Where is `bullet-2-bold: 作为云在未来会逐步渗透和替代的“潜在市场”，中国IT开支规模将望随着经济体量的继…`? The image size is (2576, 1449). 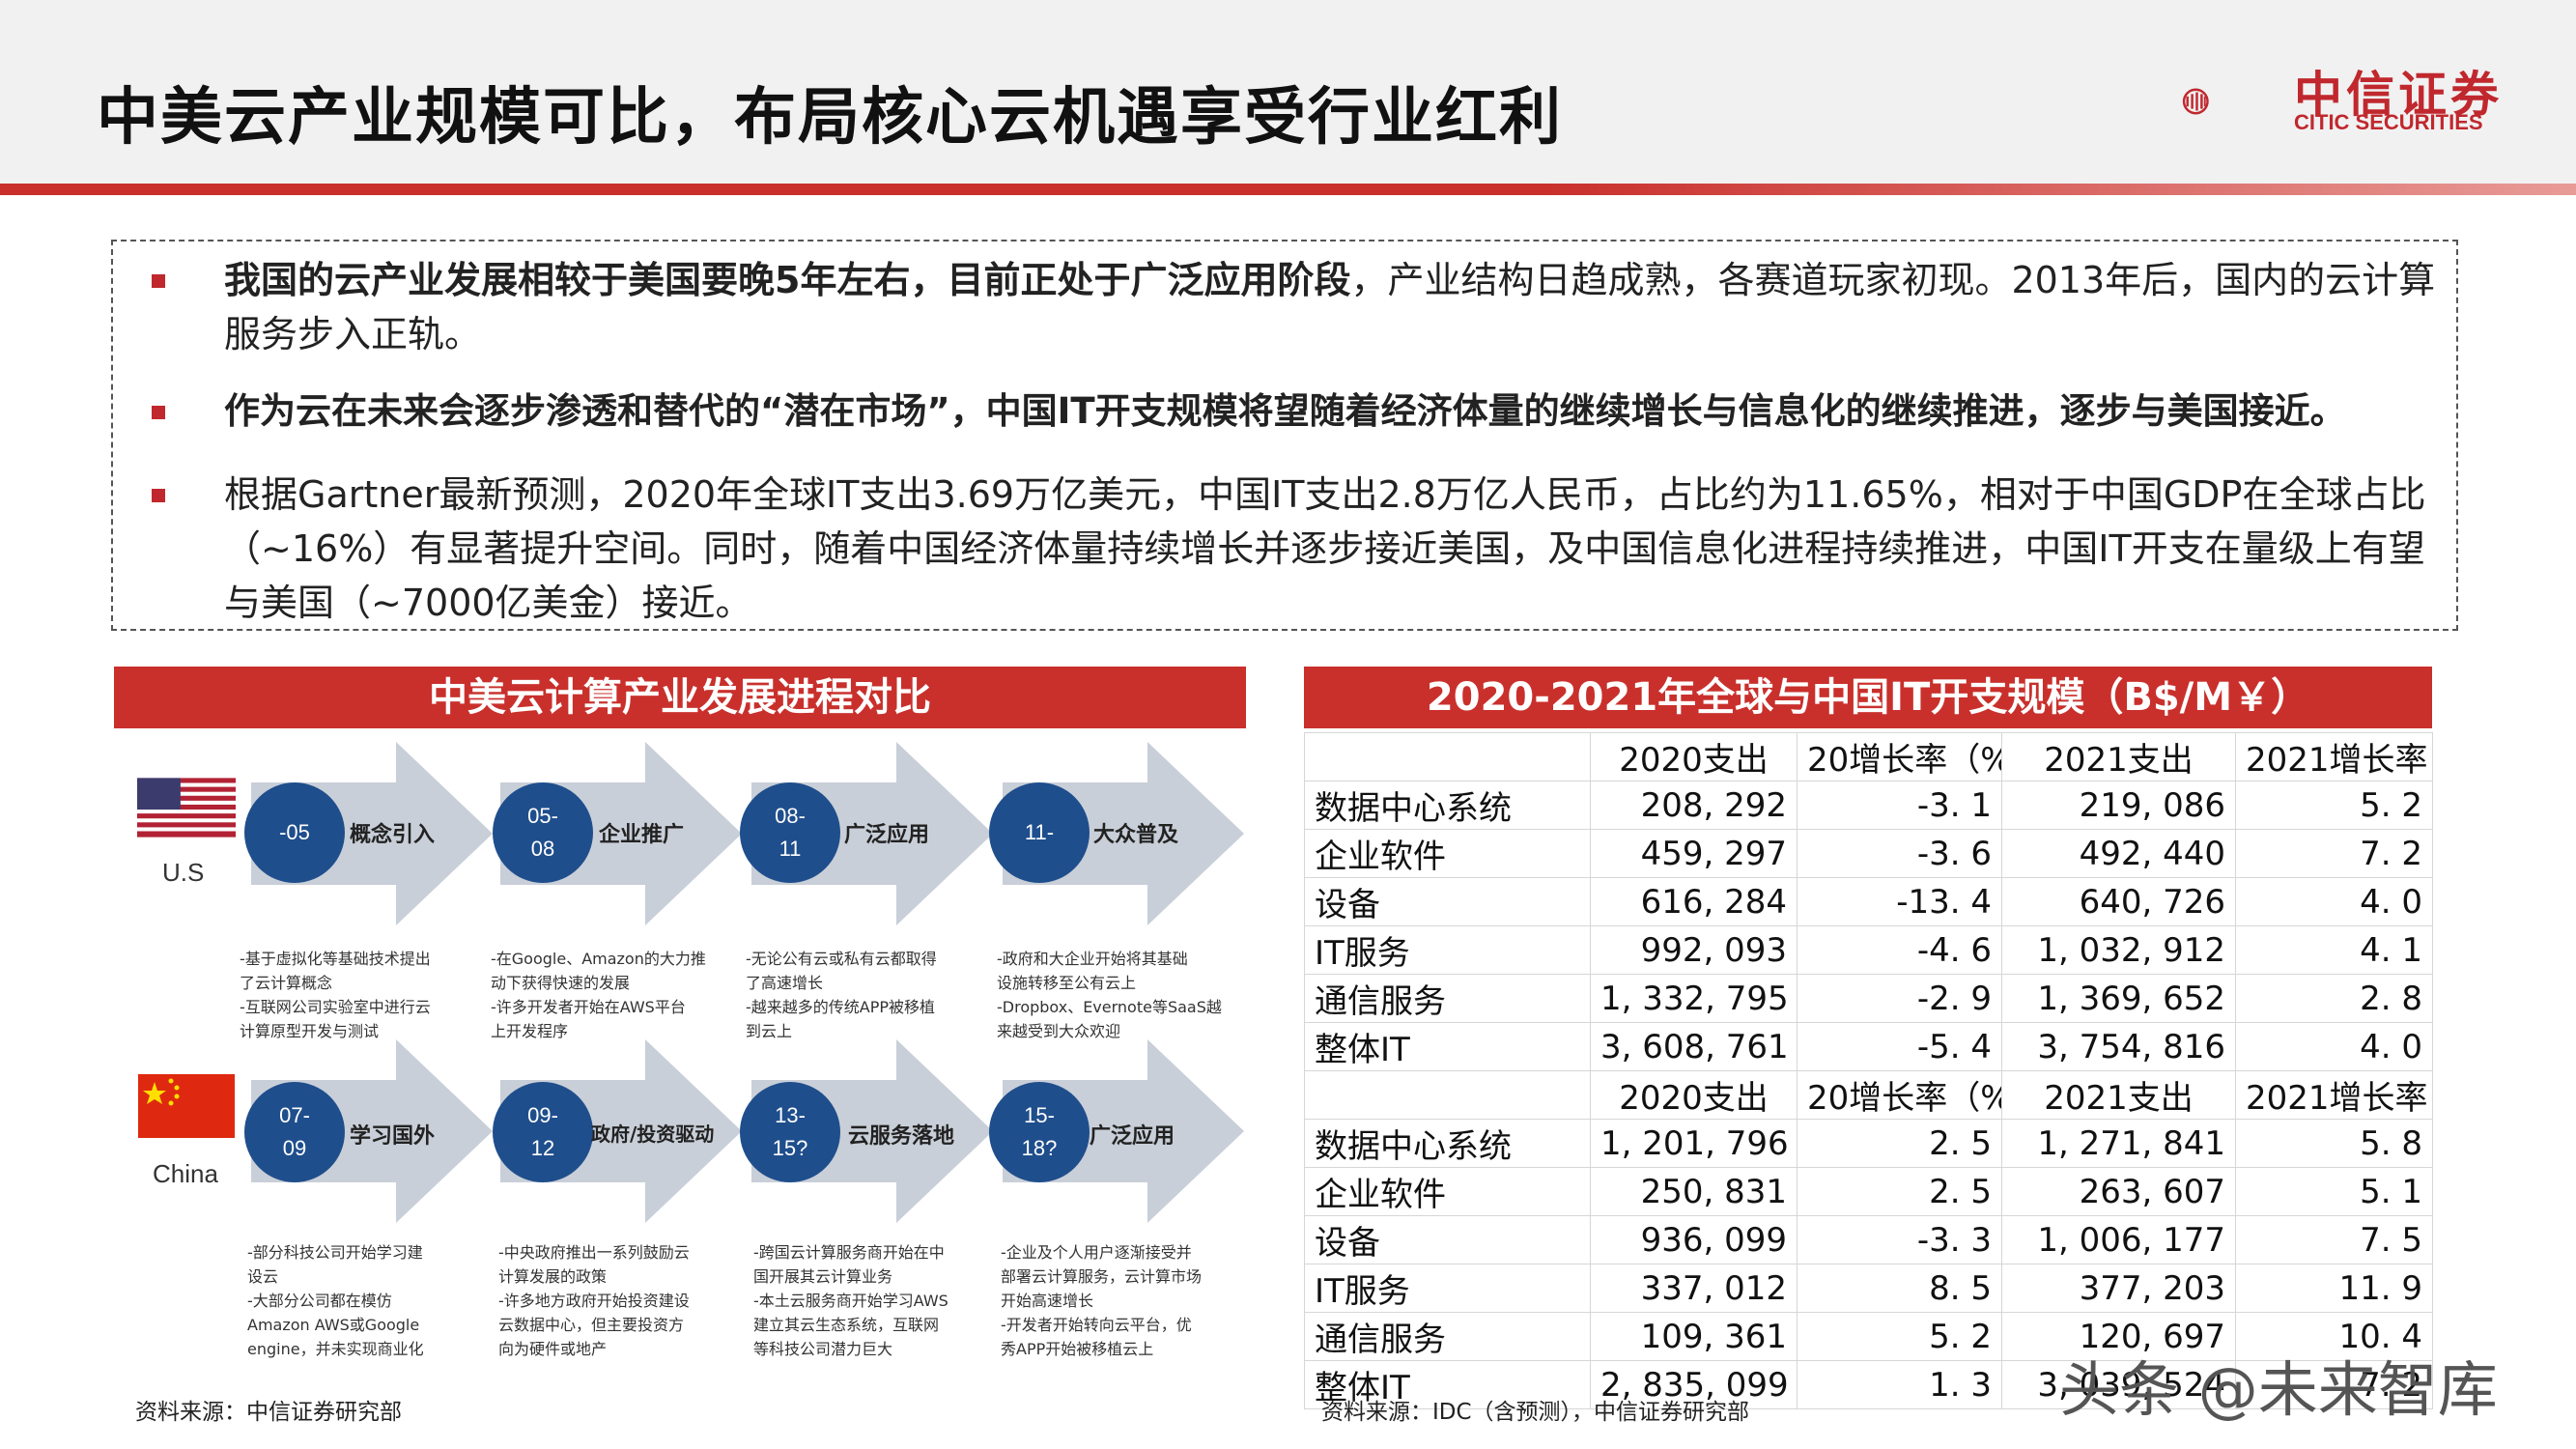 bullet-2-bold: 作为云在未来会逐步渗透和替代的“潜在市场”，中国IT开支规模将望随着经济体量的继… is located at coordinates (1285, 411).